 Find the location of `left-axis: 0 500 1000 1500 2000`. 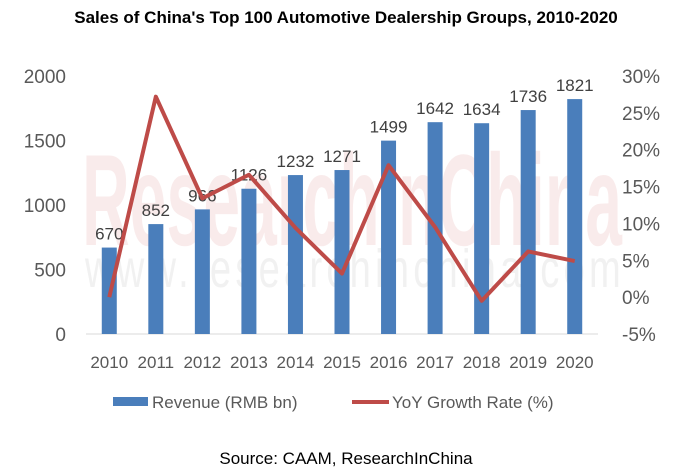

left-axis: 0 500 1000 1500 2000 is located at coordinates (45, 206).